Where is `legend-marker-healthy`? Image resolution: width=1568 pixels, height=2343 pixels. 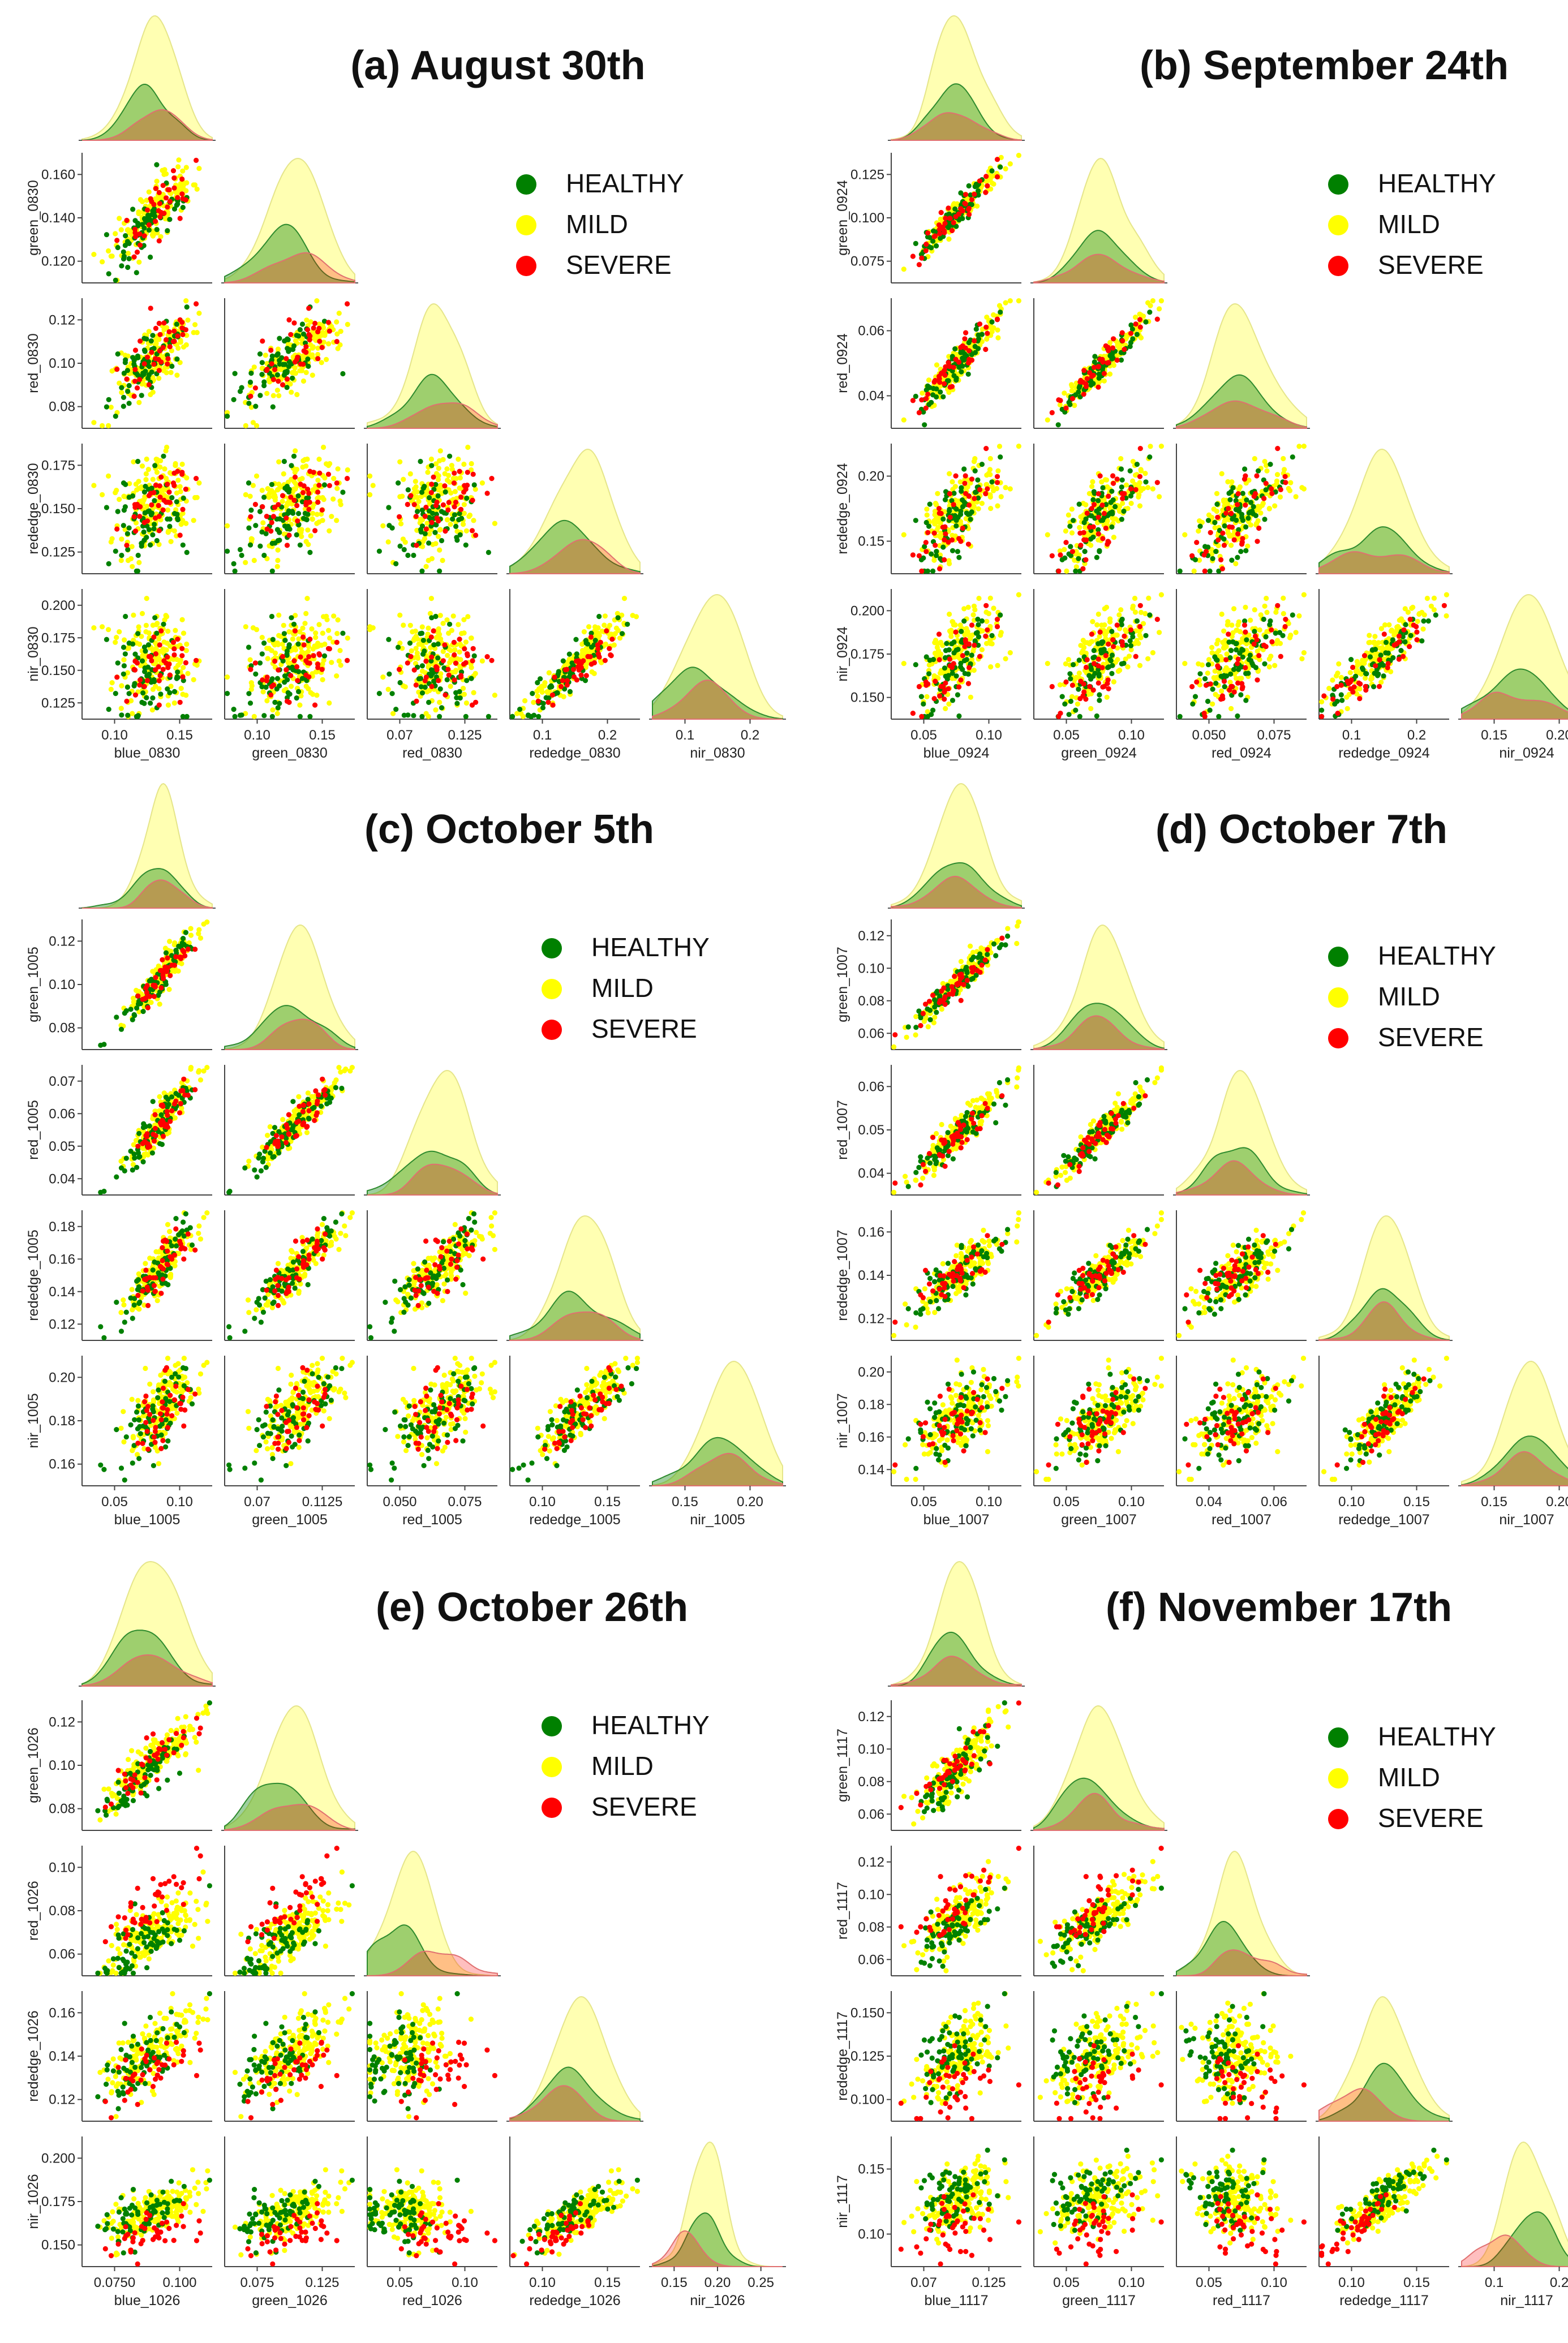 legend-marker-healthy is located at coordinates (526, 184).